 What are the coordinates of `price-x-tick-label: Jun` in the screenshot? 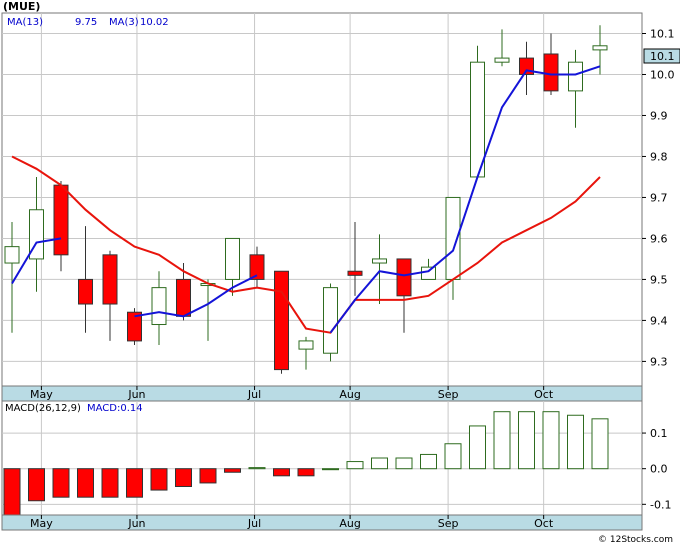 It's located at (136, 394).